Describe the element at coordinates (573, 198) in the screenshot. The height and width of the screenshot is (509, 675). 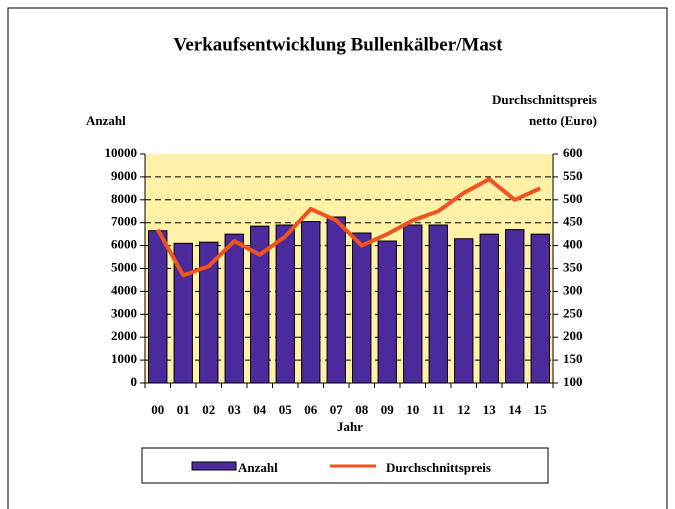
I see `y2-tick-label: 500` at that location.